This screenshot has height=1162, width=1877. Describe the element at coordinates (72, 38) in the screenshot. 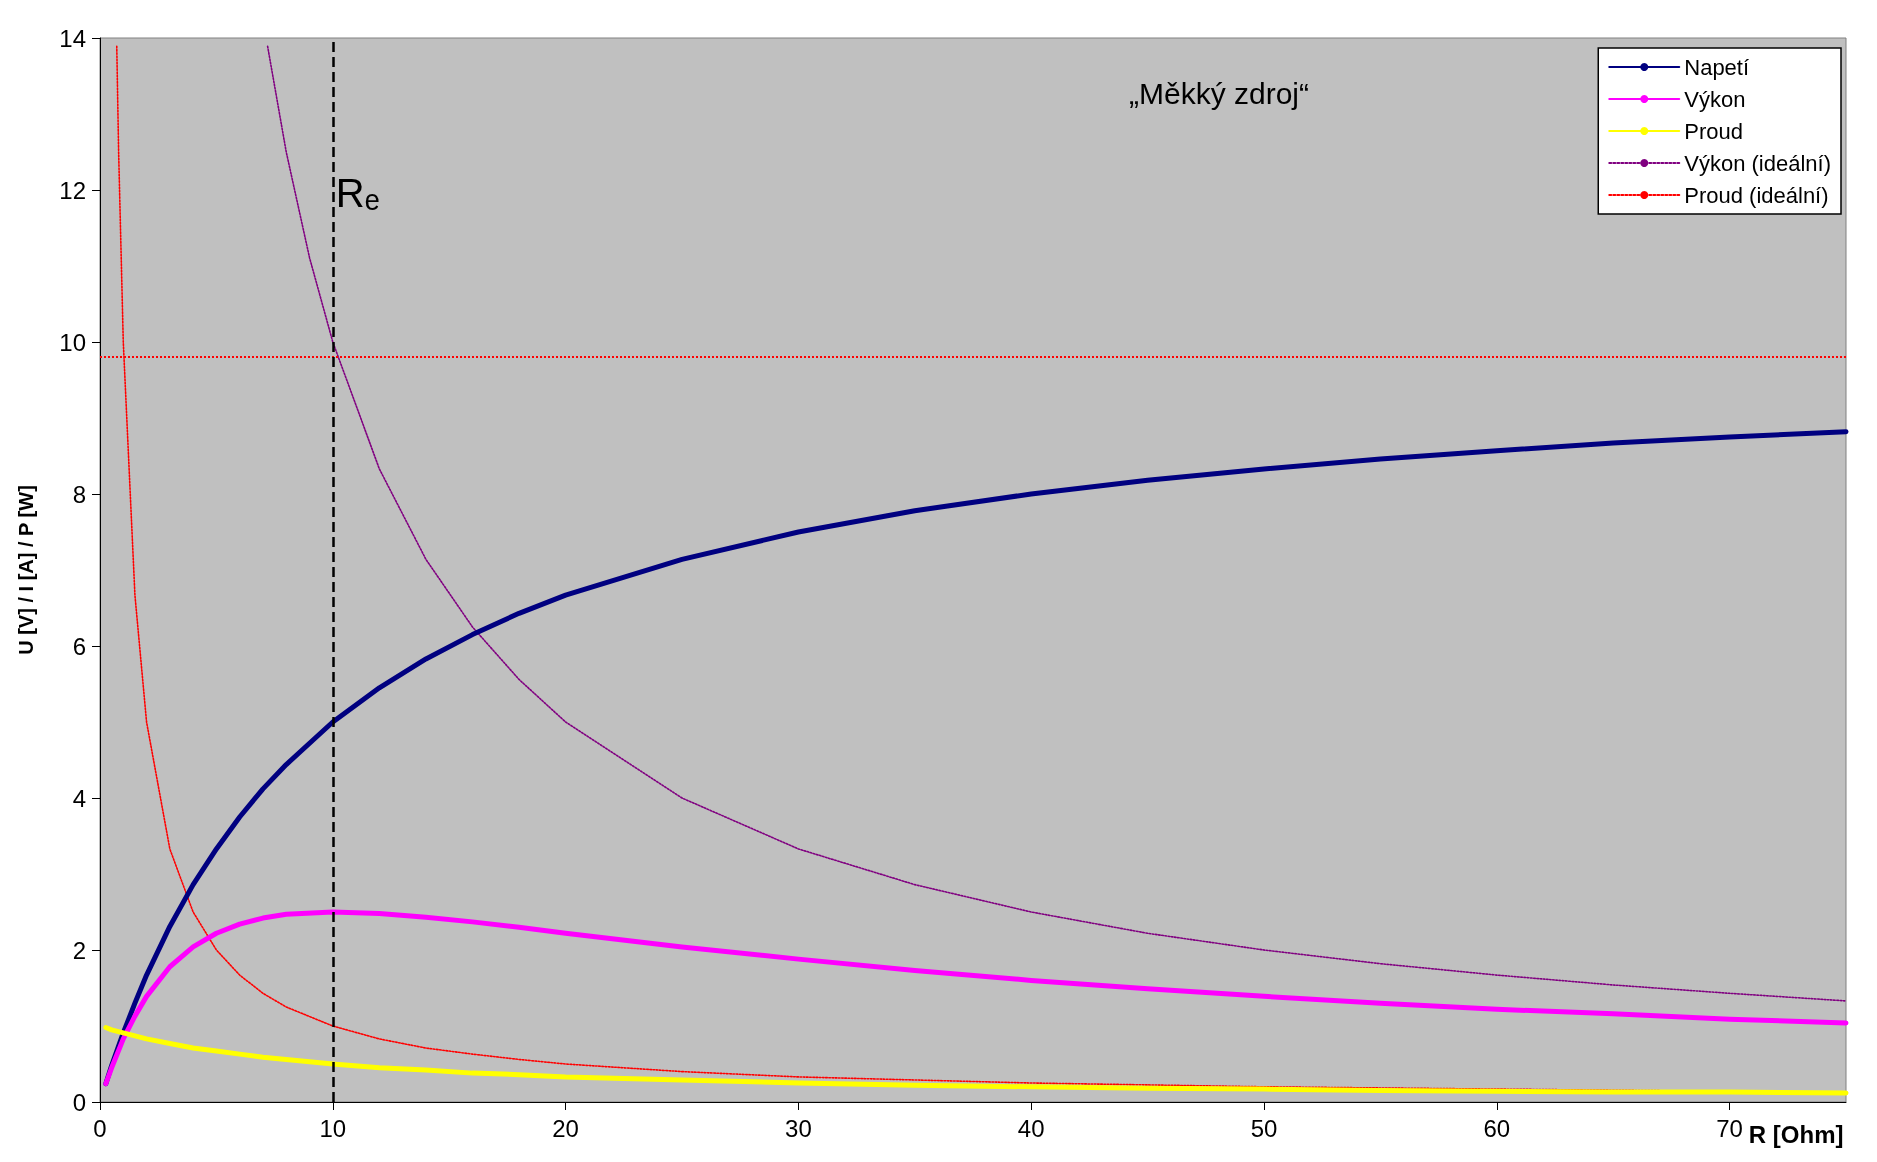

I see `y-tick-label: 14` at that location.